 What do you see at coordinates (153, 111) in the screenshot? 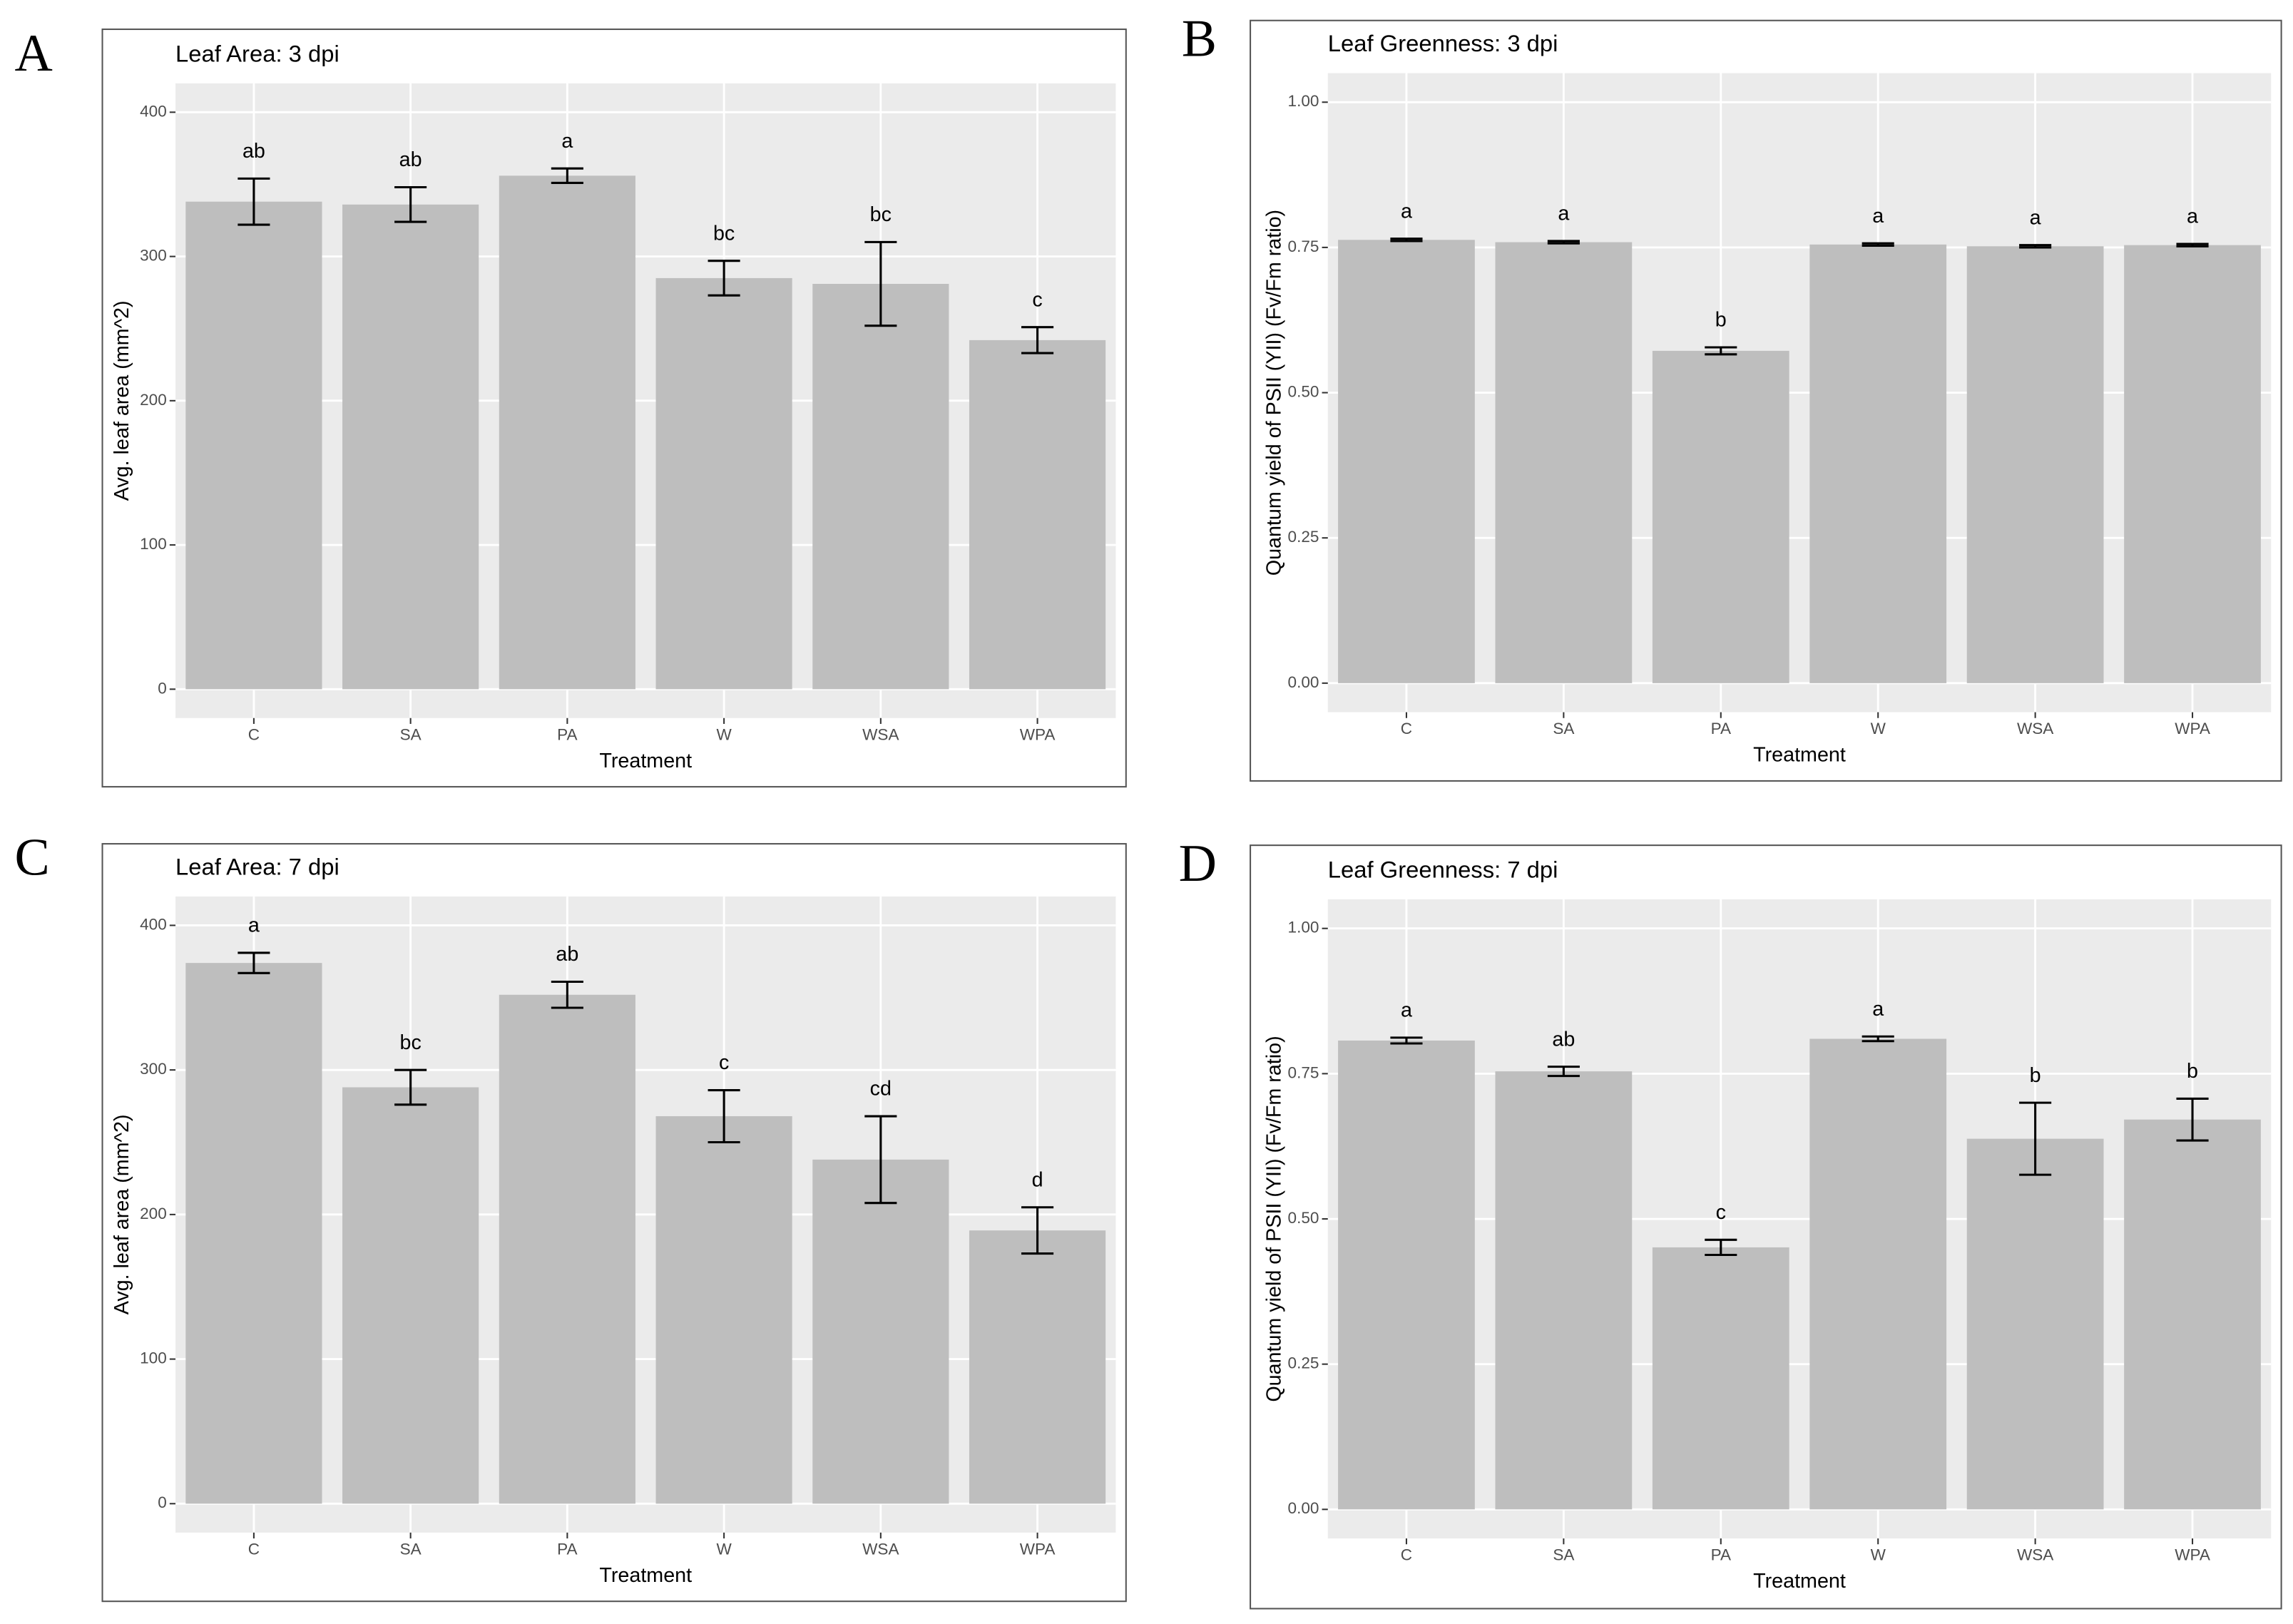
I see `y-tick-label: 400` at bounding box center [153, 111].